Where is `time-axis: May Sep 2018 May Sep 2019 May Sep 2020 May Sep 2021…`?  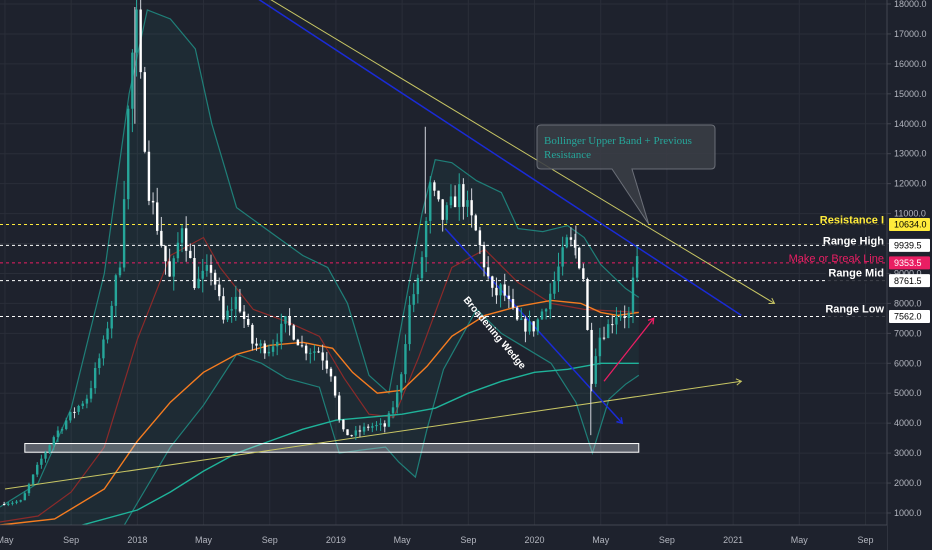
time-axis: May Sep 2018 May Sep 2019 May Sep 2020 May Sep 2021… is located at coordinates (443, 537).